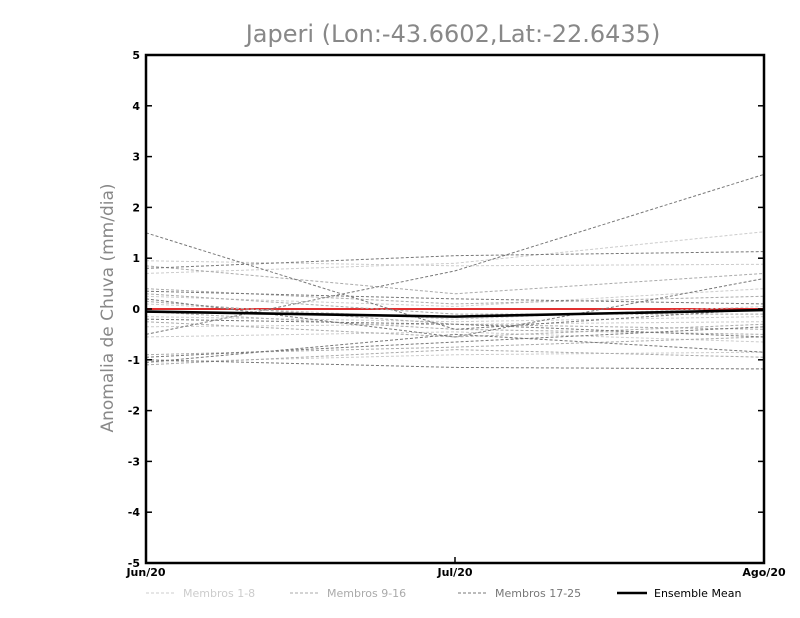 Image resolution: width=800 pixels, height=618 pixels. I want to click on ensemble-mean-line, so click(455, 313).